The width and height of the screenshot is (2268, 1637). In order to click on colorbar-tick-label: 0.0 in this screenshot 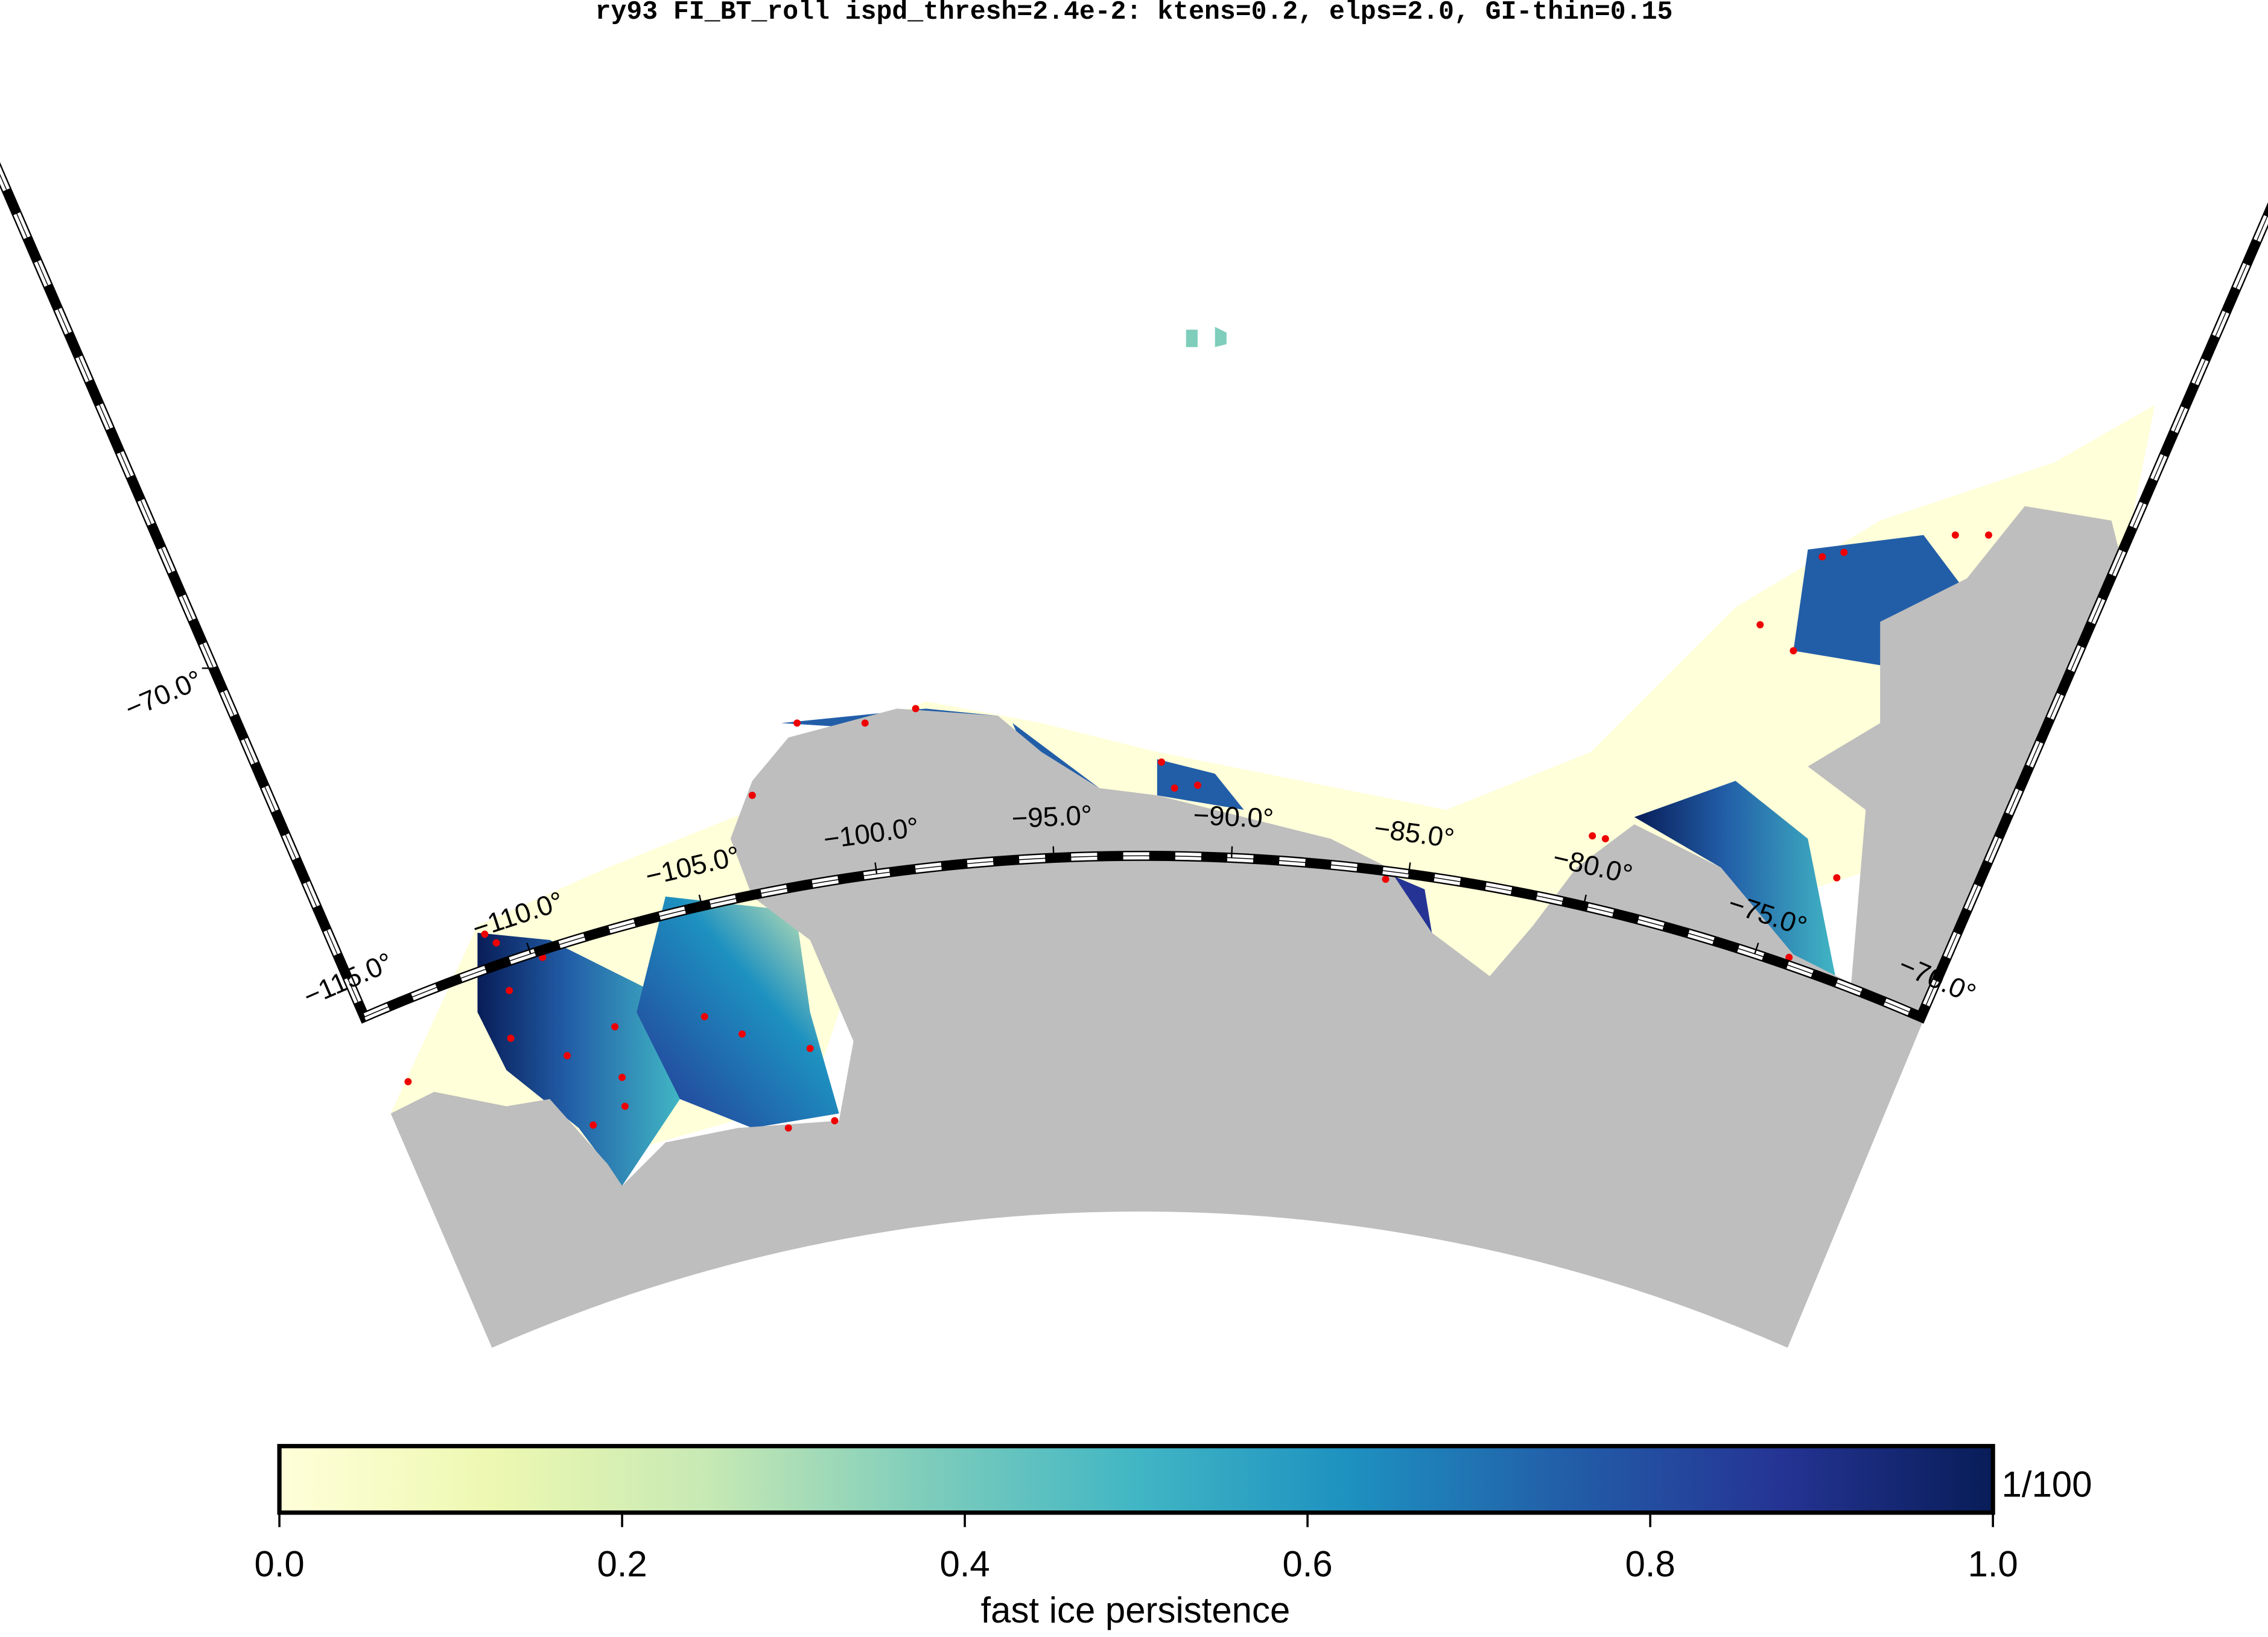, I will do `click(279, 1563)`.